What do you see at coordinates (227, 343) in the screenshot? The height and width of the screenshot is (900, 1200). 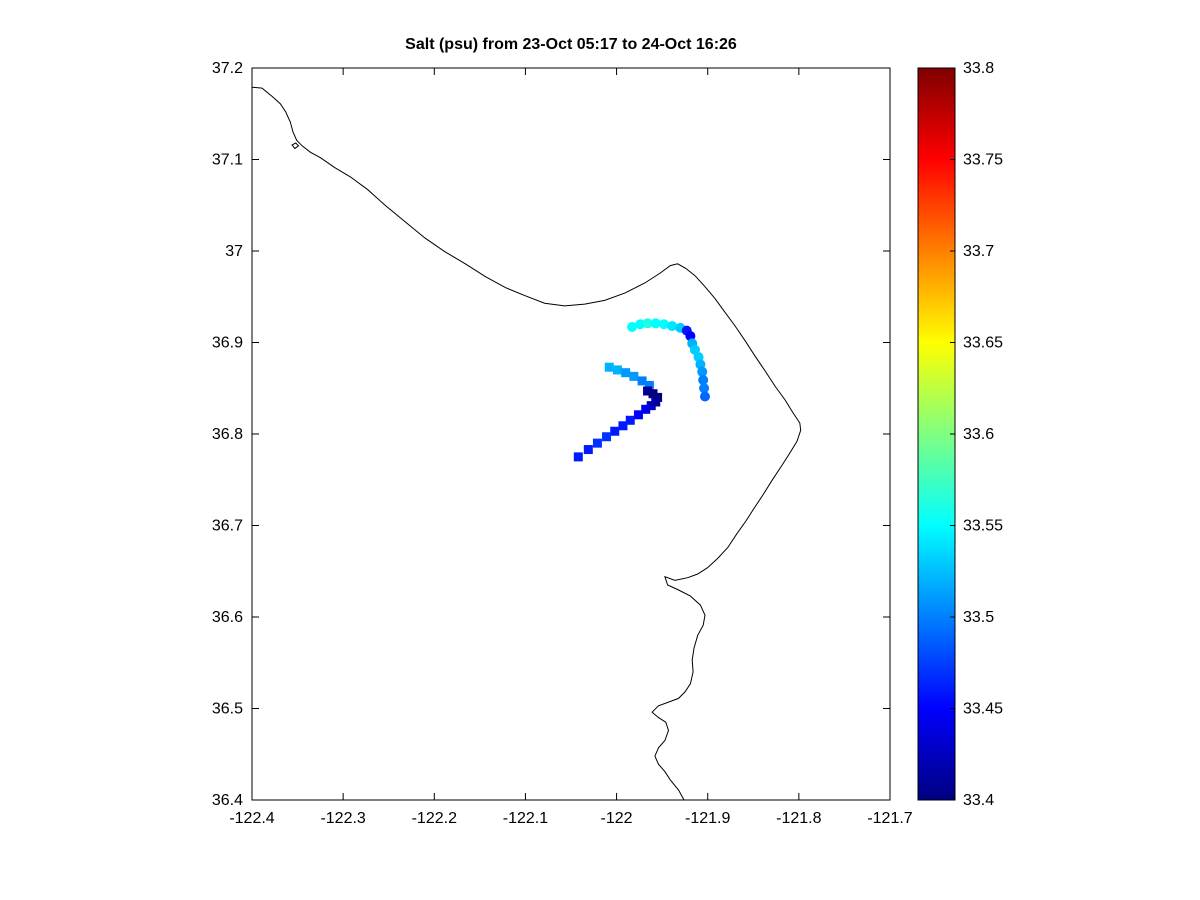 I see `y-tick-label: 36.9` at bounding box center [227, 343].